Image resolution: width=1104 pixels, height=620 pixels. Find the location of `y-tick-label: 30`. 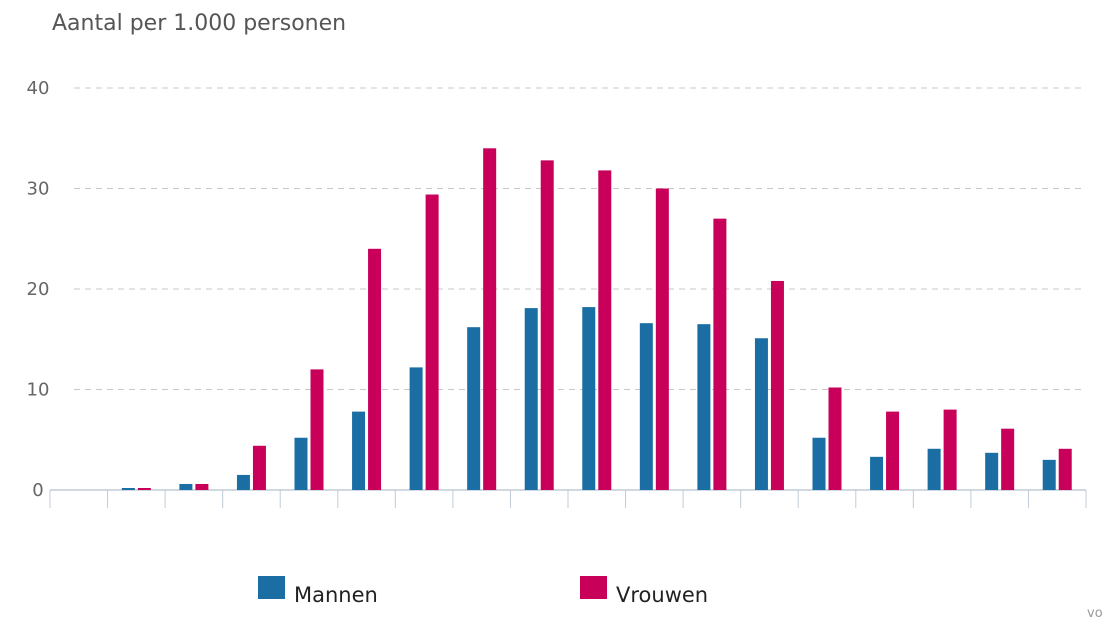

y-tick-label: 30 is located at coordinates (38, 189).